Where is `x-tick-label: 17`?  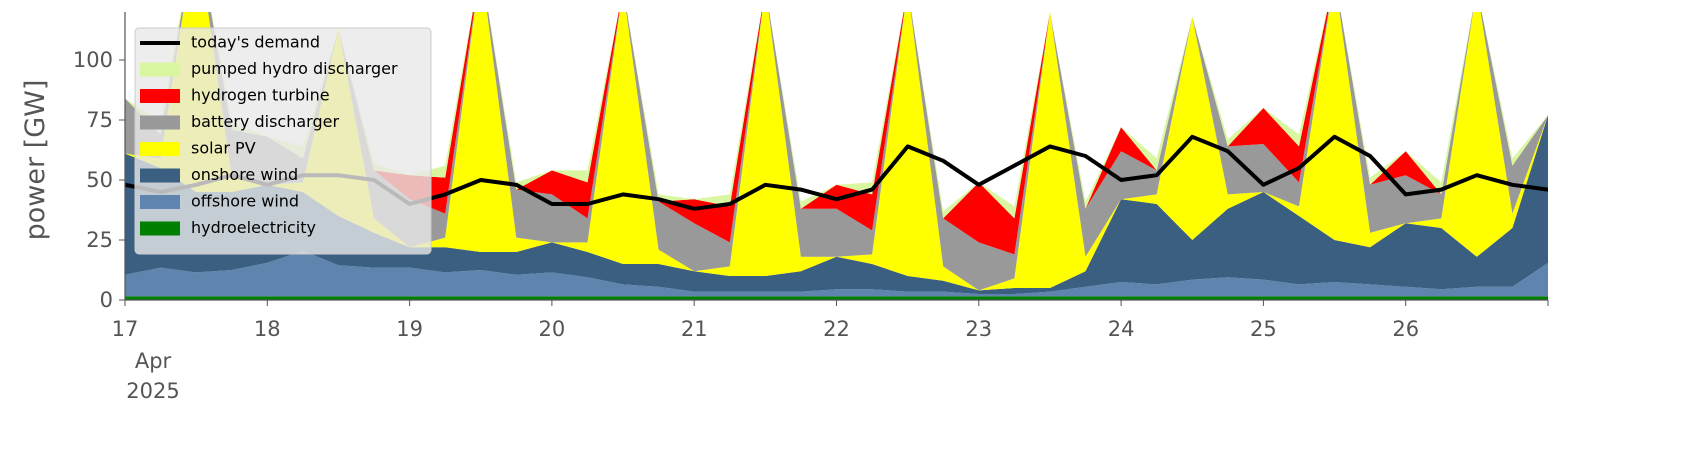
x-tick-label: 17 is located at coordinates (125, 329).